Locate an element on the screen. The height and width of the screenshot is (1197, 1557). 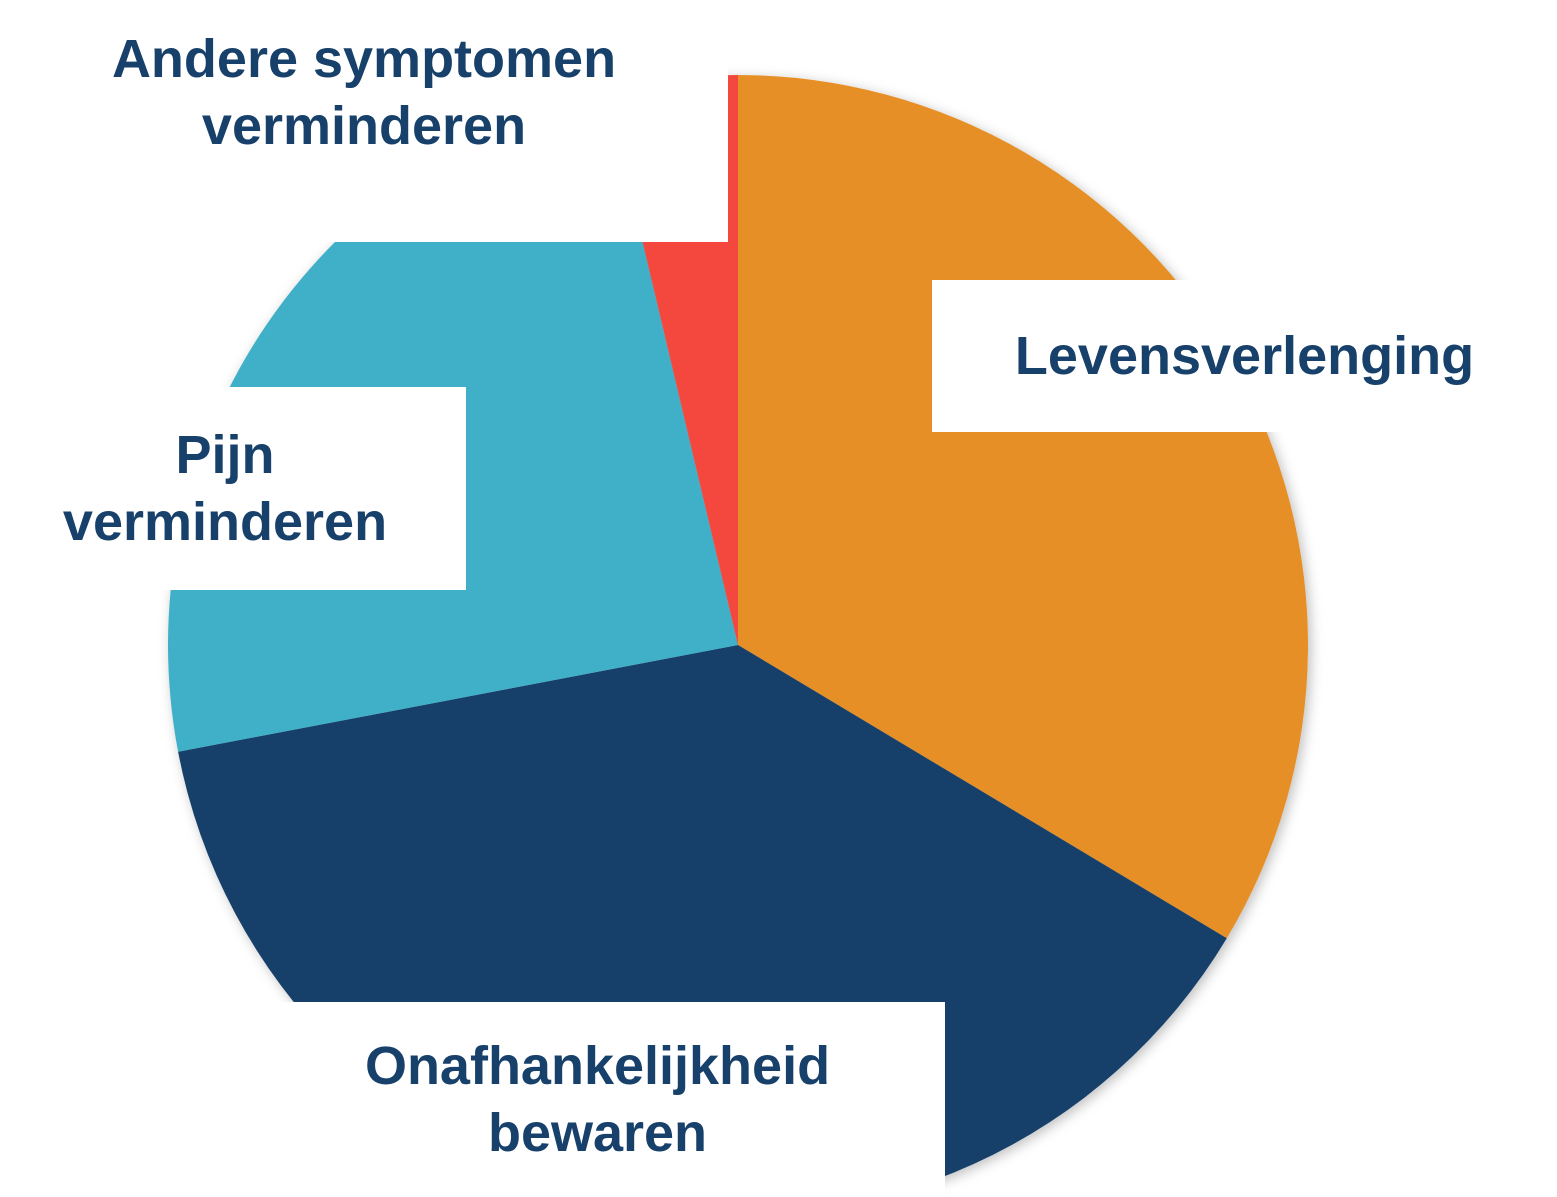
label-box: Levensverlenging is located at coordinates (1244, 356).